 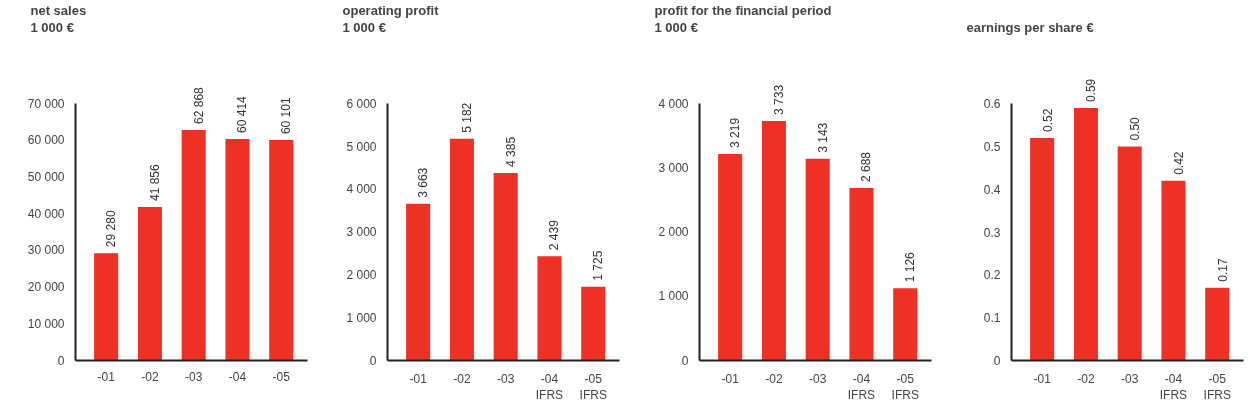 I want to click on y-tick-label: 30 000, so click(x=46, y=250).